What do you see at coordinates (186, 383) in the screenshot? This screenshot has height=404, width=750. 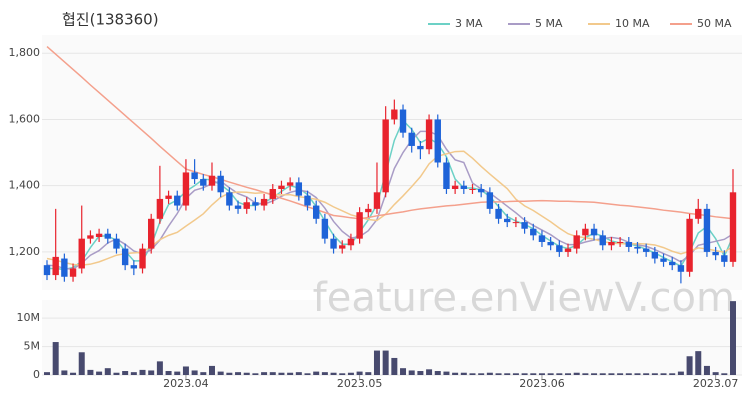 I see `x-tick-label: 2023.04` at bounding box center [186, 383].